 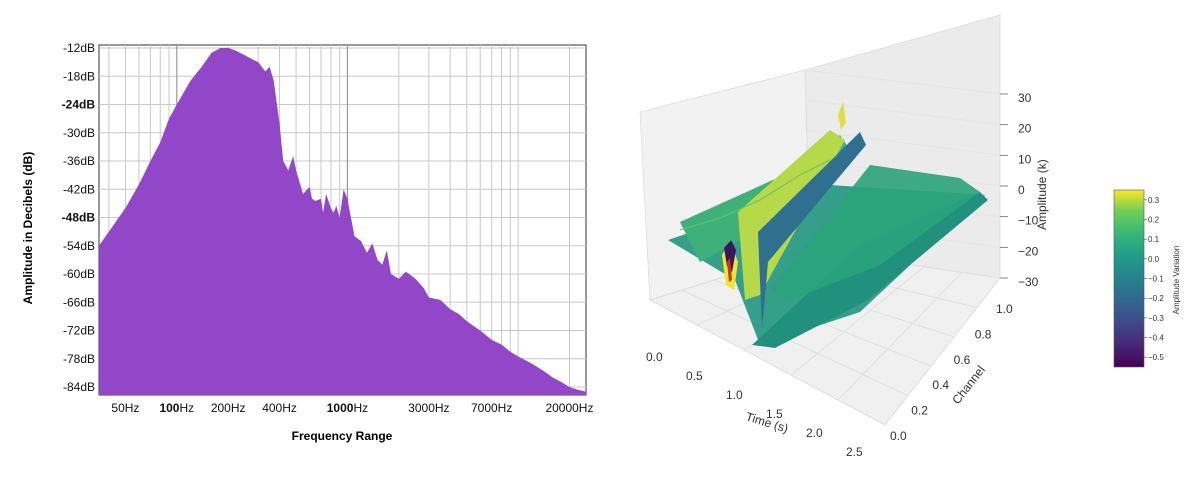 I want to click on surface-mesh, so click(x=828, y=225).